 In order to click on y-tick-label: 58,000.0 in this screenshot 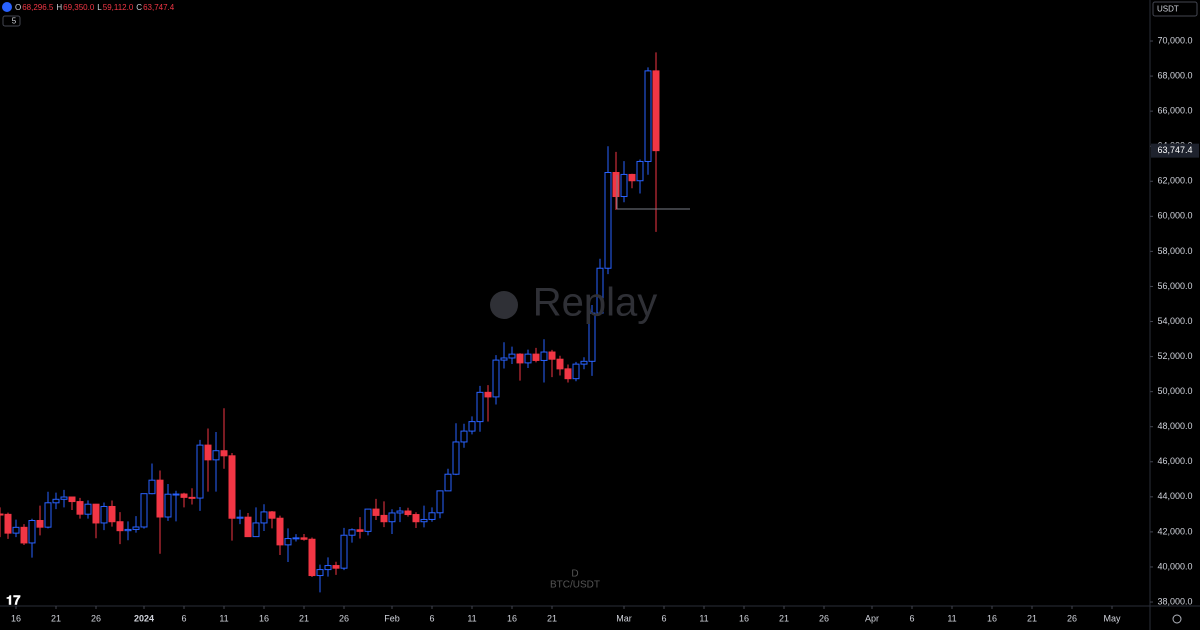, I will do `click(1174, 251)`.